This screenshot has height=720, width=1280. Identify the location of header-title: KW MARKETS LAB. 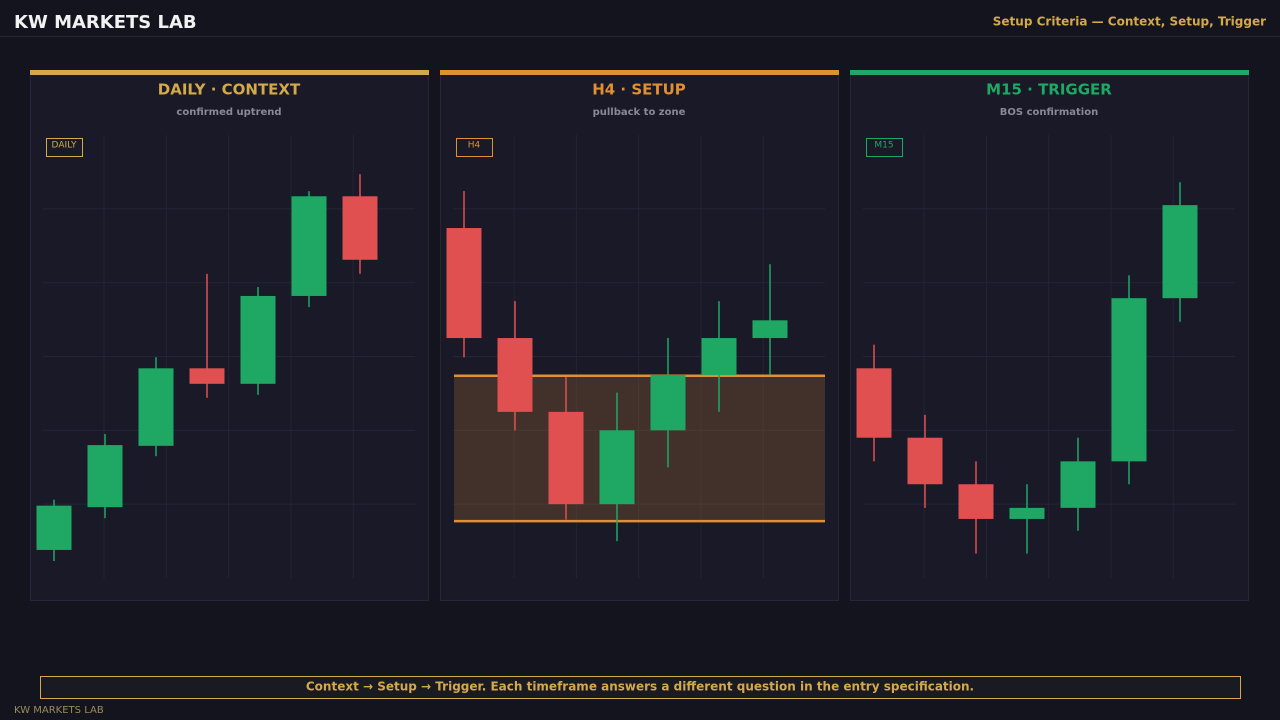
(105, 22).